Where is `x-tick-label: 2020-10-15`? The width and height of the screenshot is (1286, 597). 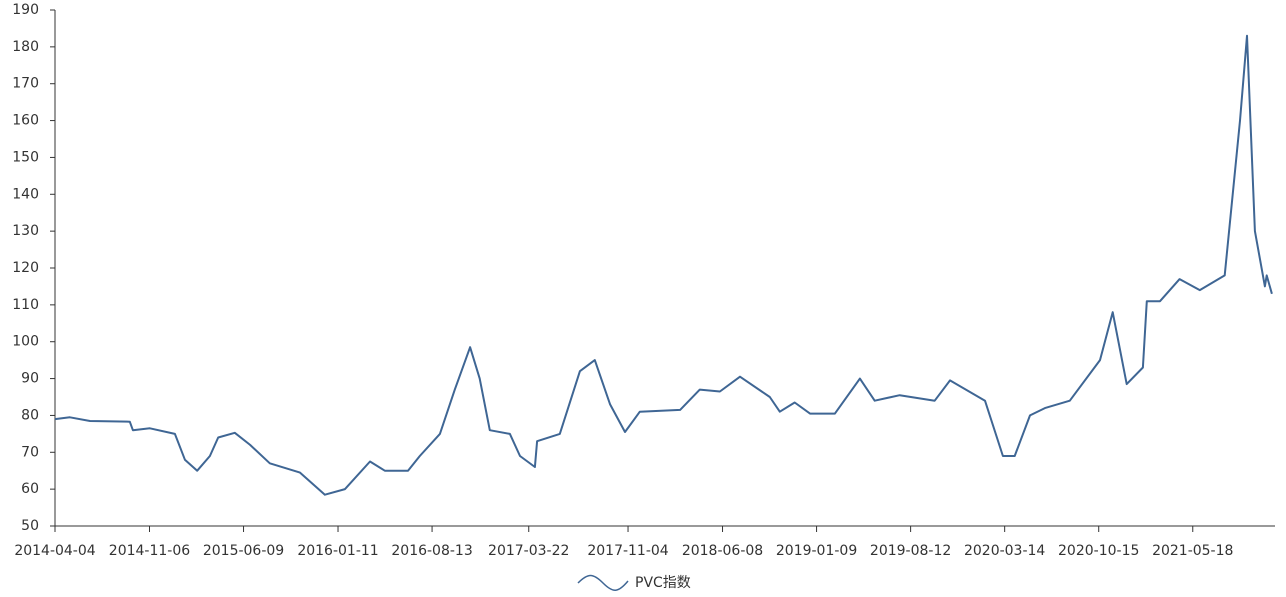 x-tick-label: 2020-10-15 is located at coordinates (1098, 551).